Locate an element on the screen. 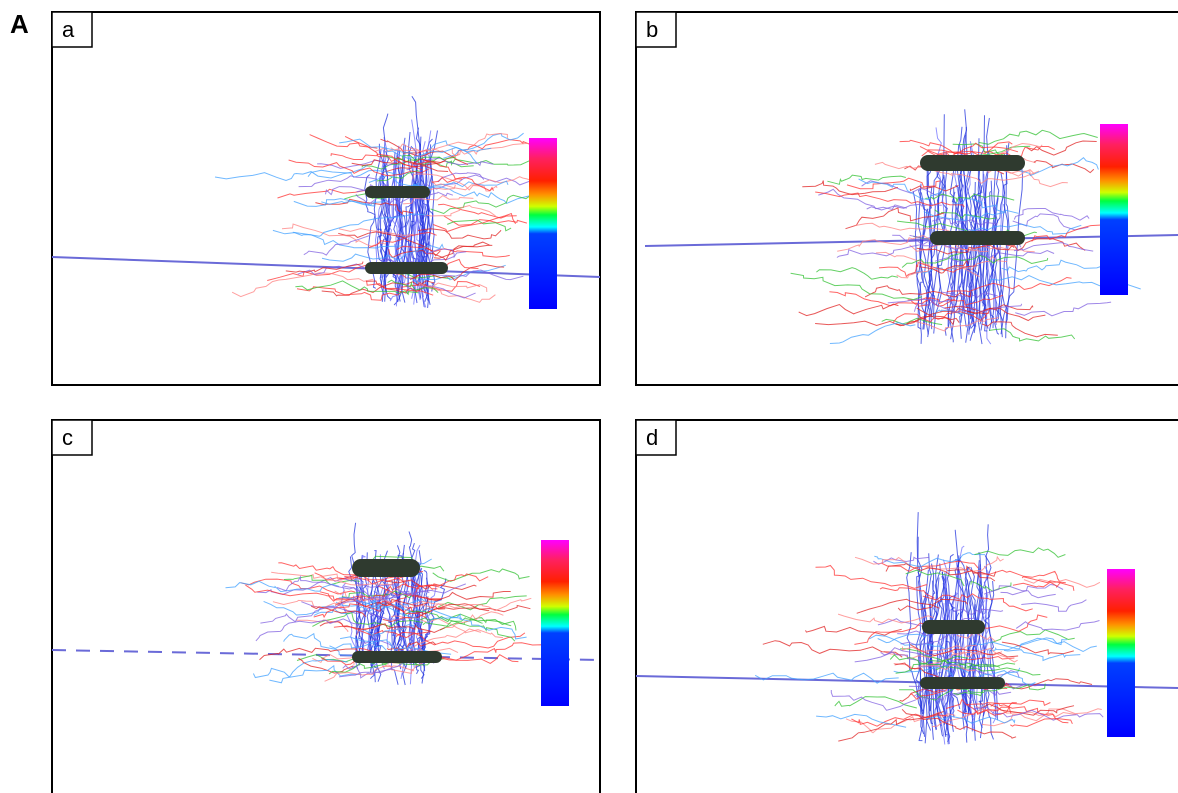 This screenshot has height=793, width=1178. panel-label: d is located at coordinates (652, 437).